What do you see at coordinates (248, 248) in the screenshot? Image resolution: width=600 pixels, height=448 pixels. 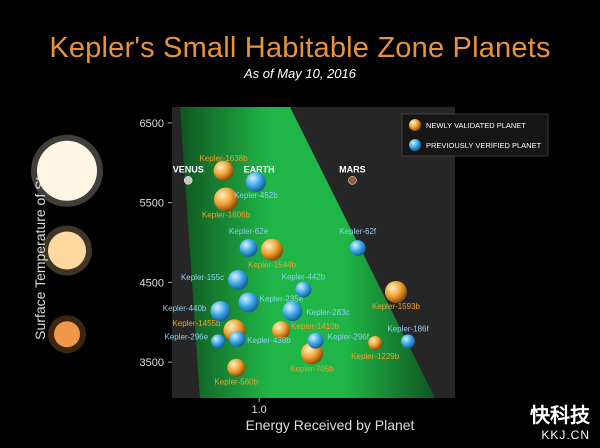 I see `data-point-kepler-62e` at bounding box center [248, 248].